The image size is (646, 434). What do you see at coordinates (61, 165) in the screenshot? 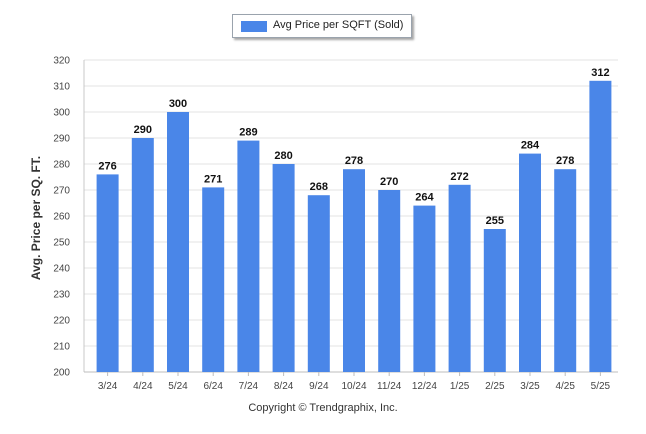
I see `y-tick-label: 280` at bounding box center [61, 165].